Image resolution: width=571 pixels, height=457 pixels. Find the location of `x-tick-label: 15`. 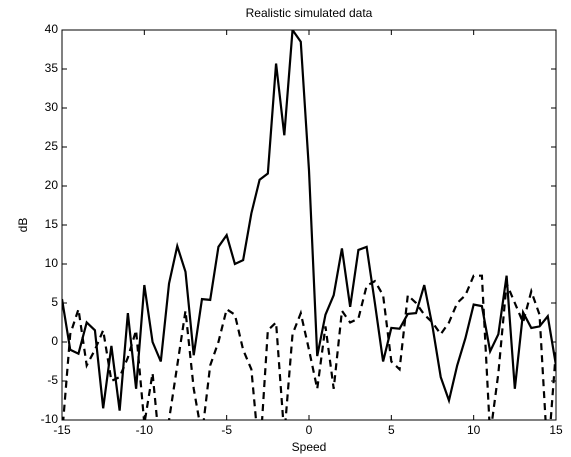

x-tick-label: 15 is located at coordinates (556, 430).